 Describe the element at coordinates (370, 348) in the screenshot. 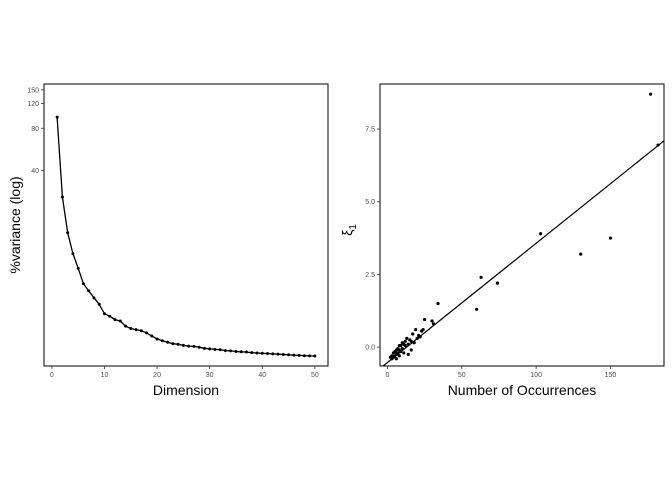

I see `y-tick-label: 0.0` at that location.